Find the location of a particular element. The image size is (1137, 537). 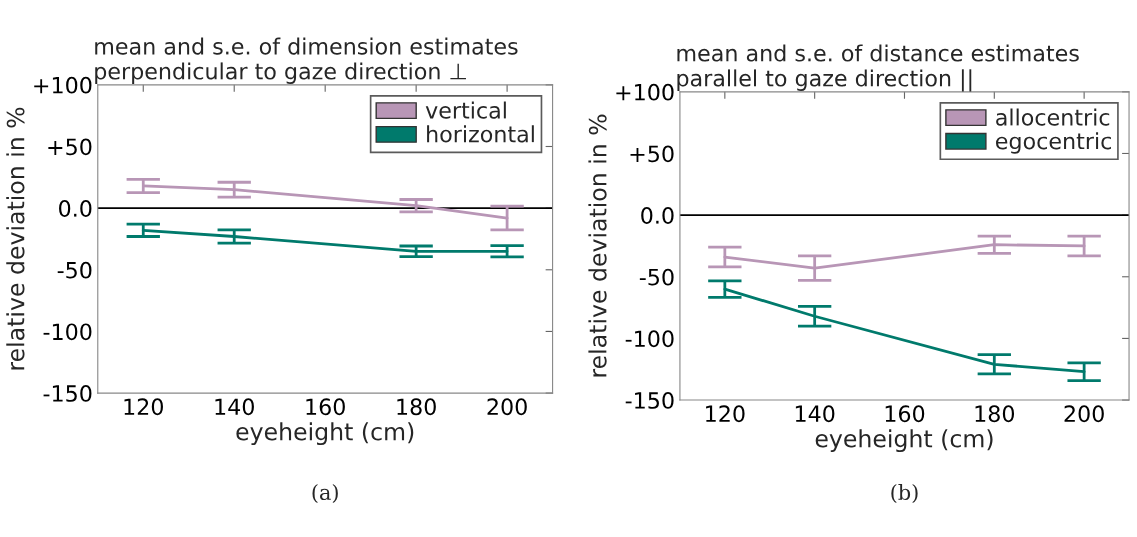

legend-label: egocentric is located at coordinates (1053, 143).